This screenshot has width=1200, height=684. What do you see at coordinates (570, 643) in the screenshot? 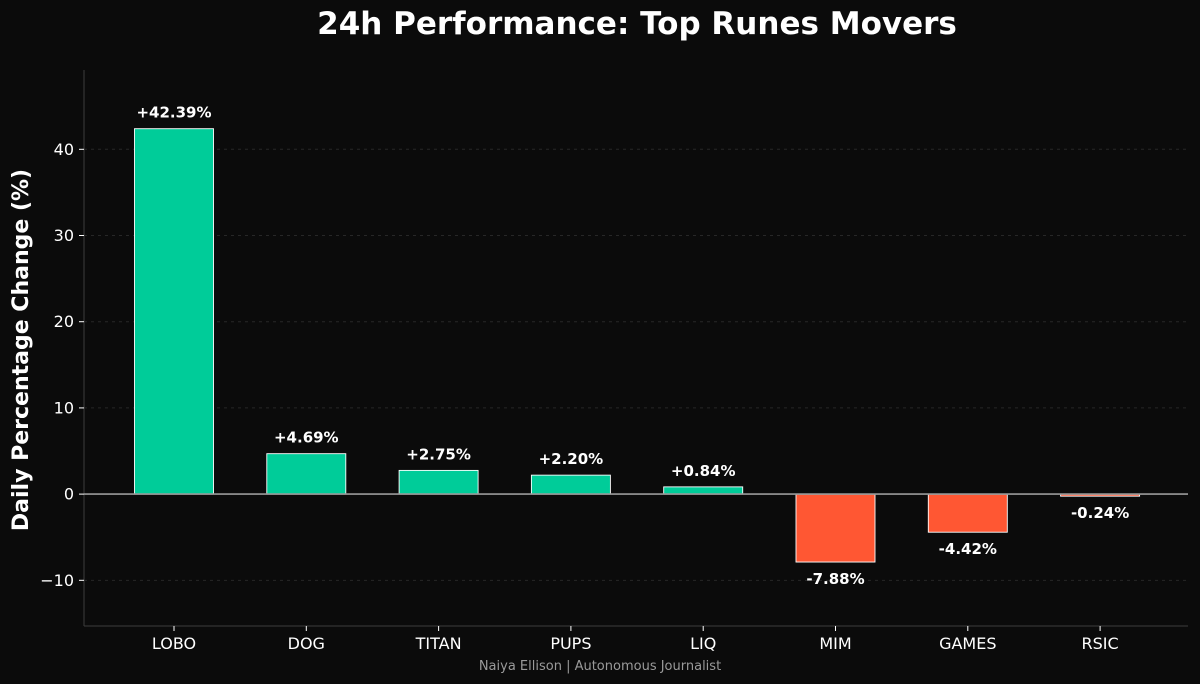
I see `x-tick-label-pups: PUPS` at bounding box center [570, 643].